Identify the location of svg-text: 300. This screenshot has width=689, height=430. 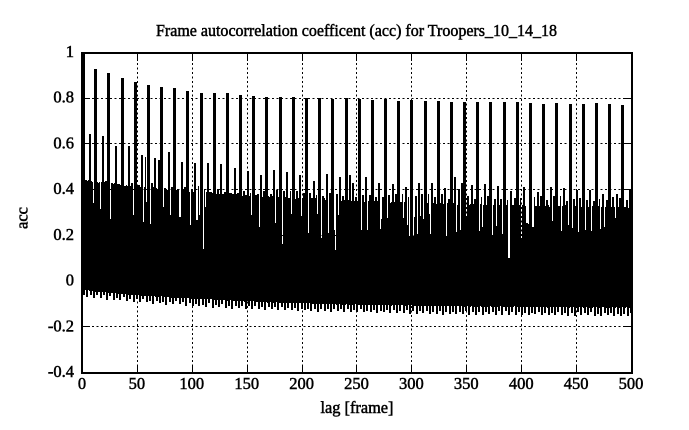
(411, 383).